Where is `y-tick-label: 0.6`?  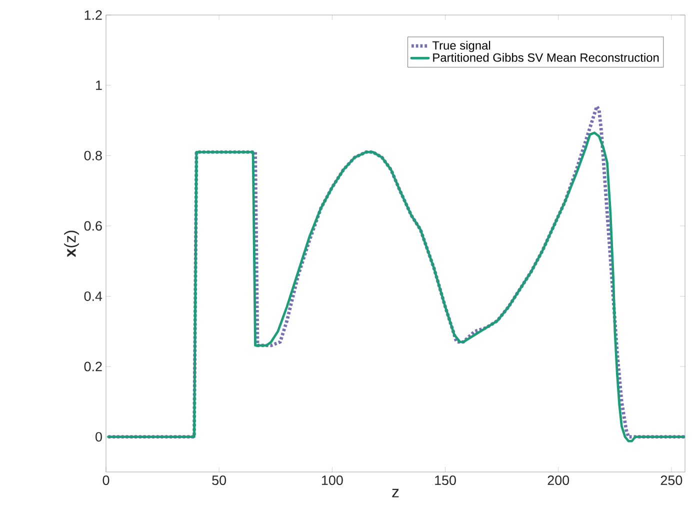
y-tick-label: 0.6 is located at coordinates (93, 226).